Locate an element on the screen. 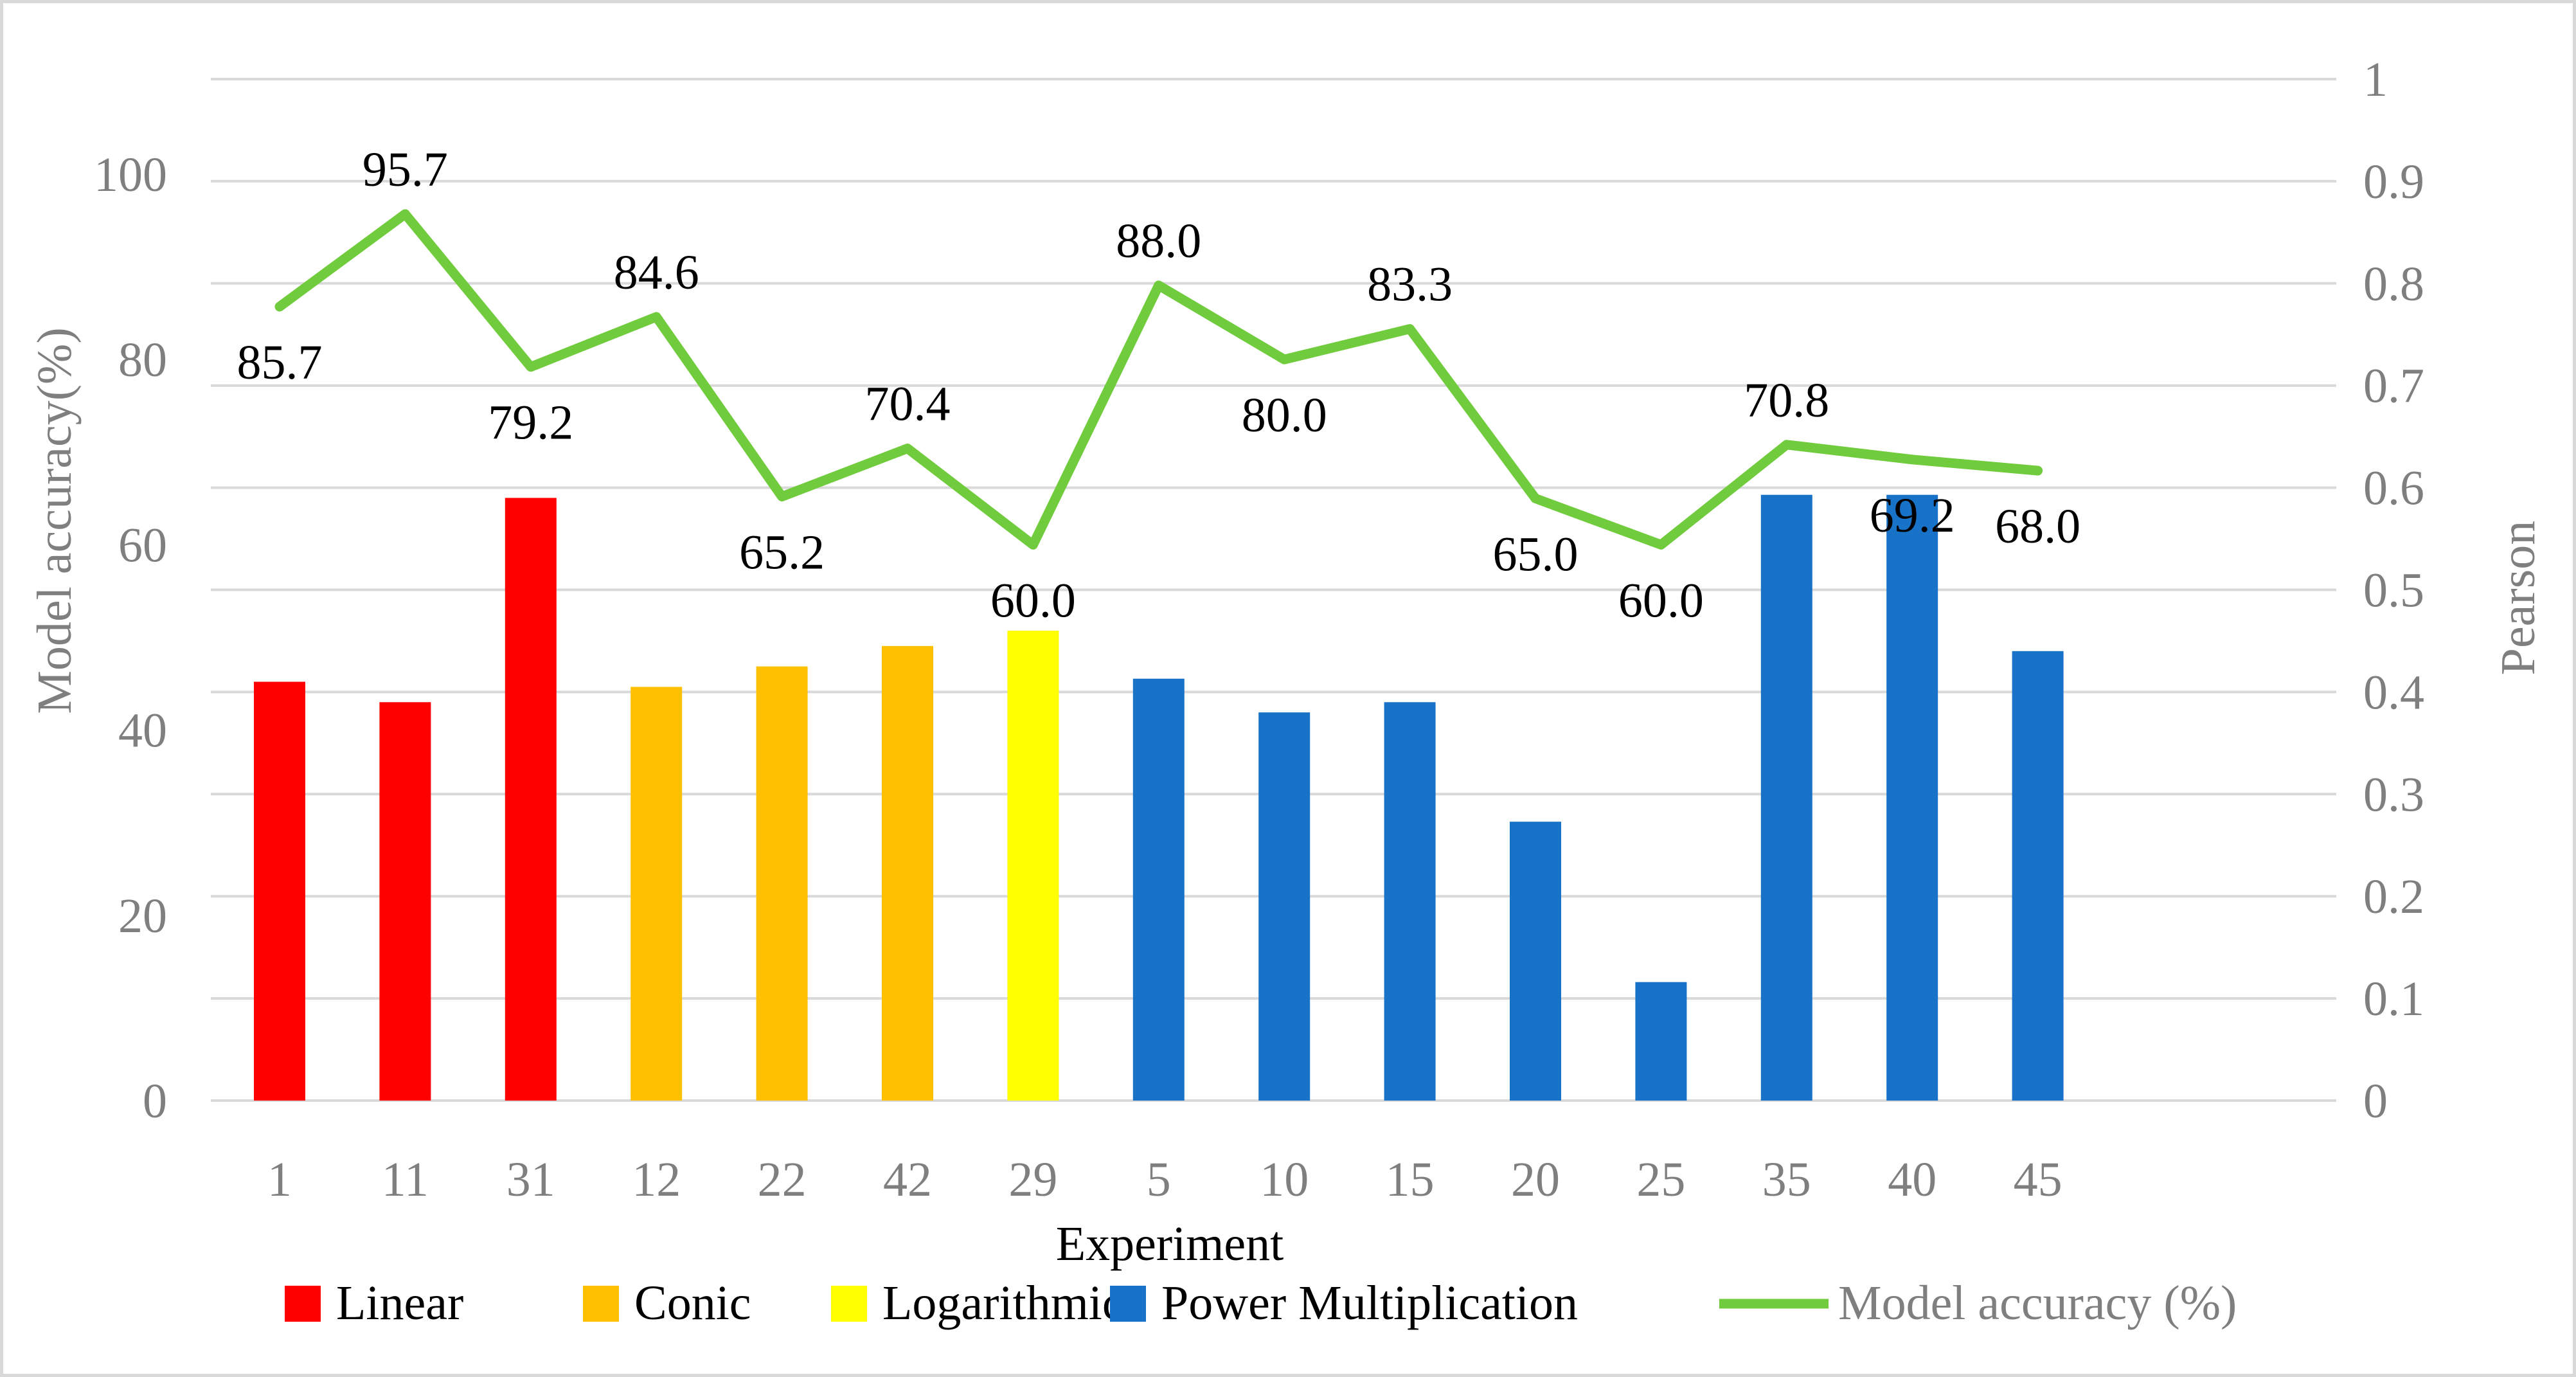 The width and height of the screenshot is (2576, 1377). x-tick-label: 15 is located at coordinates (1410, 1180).